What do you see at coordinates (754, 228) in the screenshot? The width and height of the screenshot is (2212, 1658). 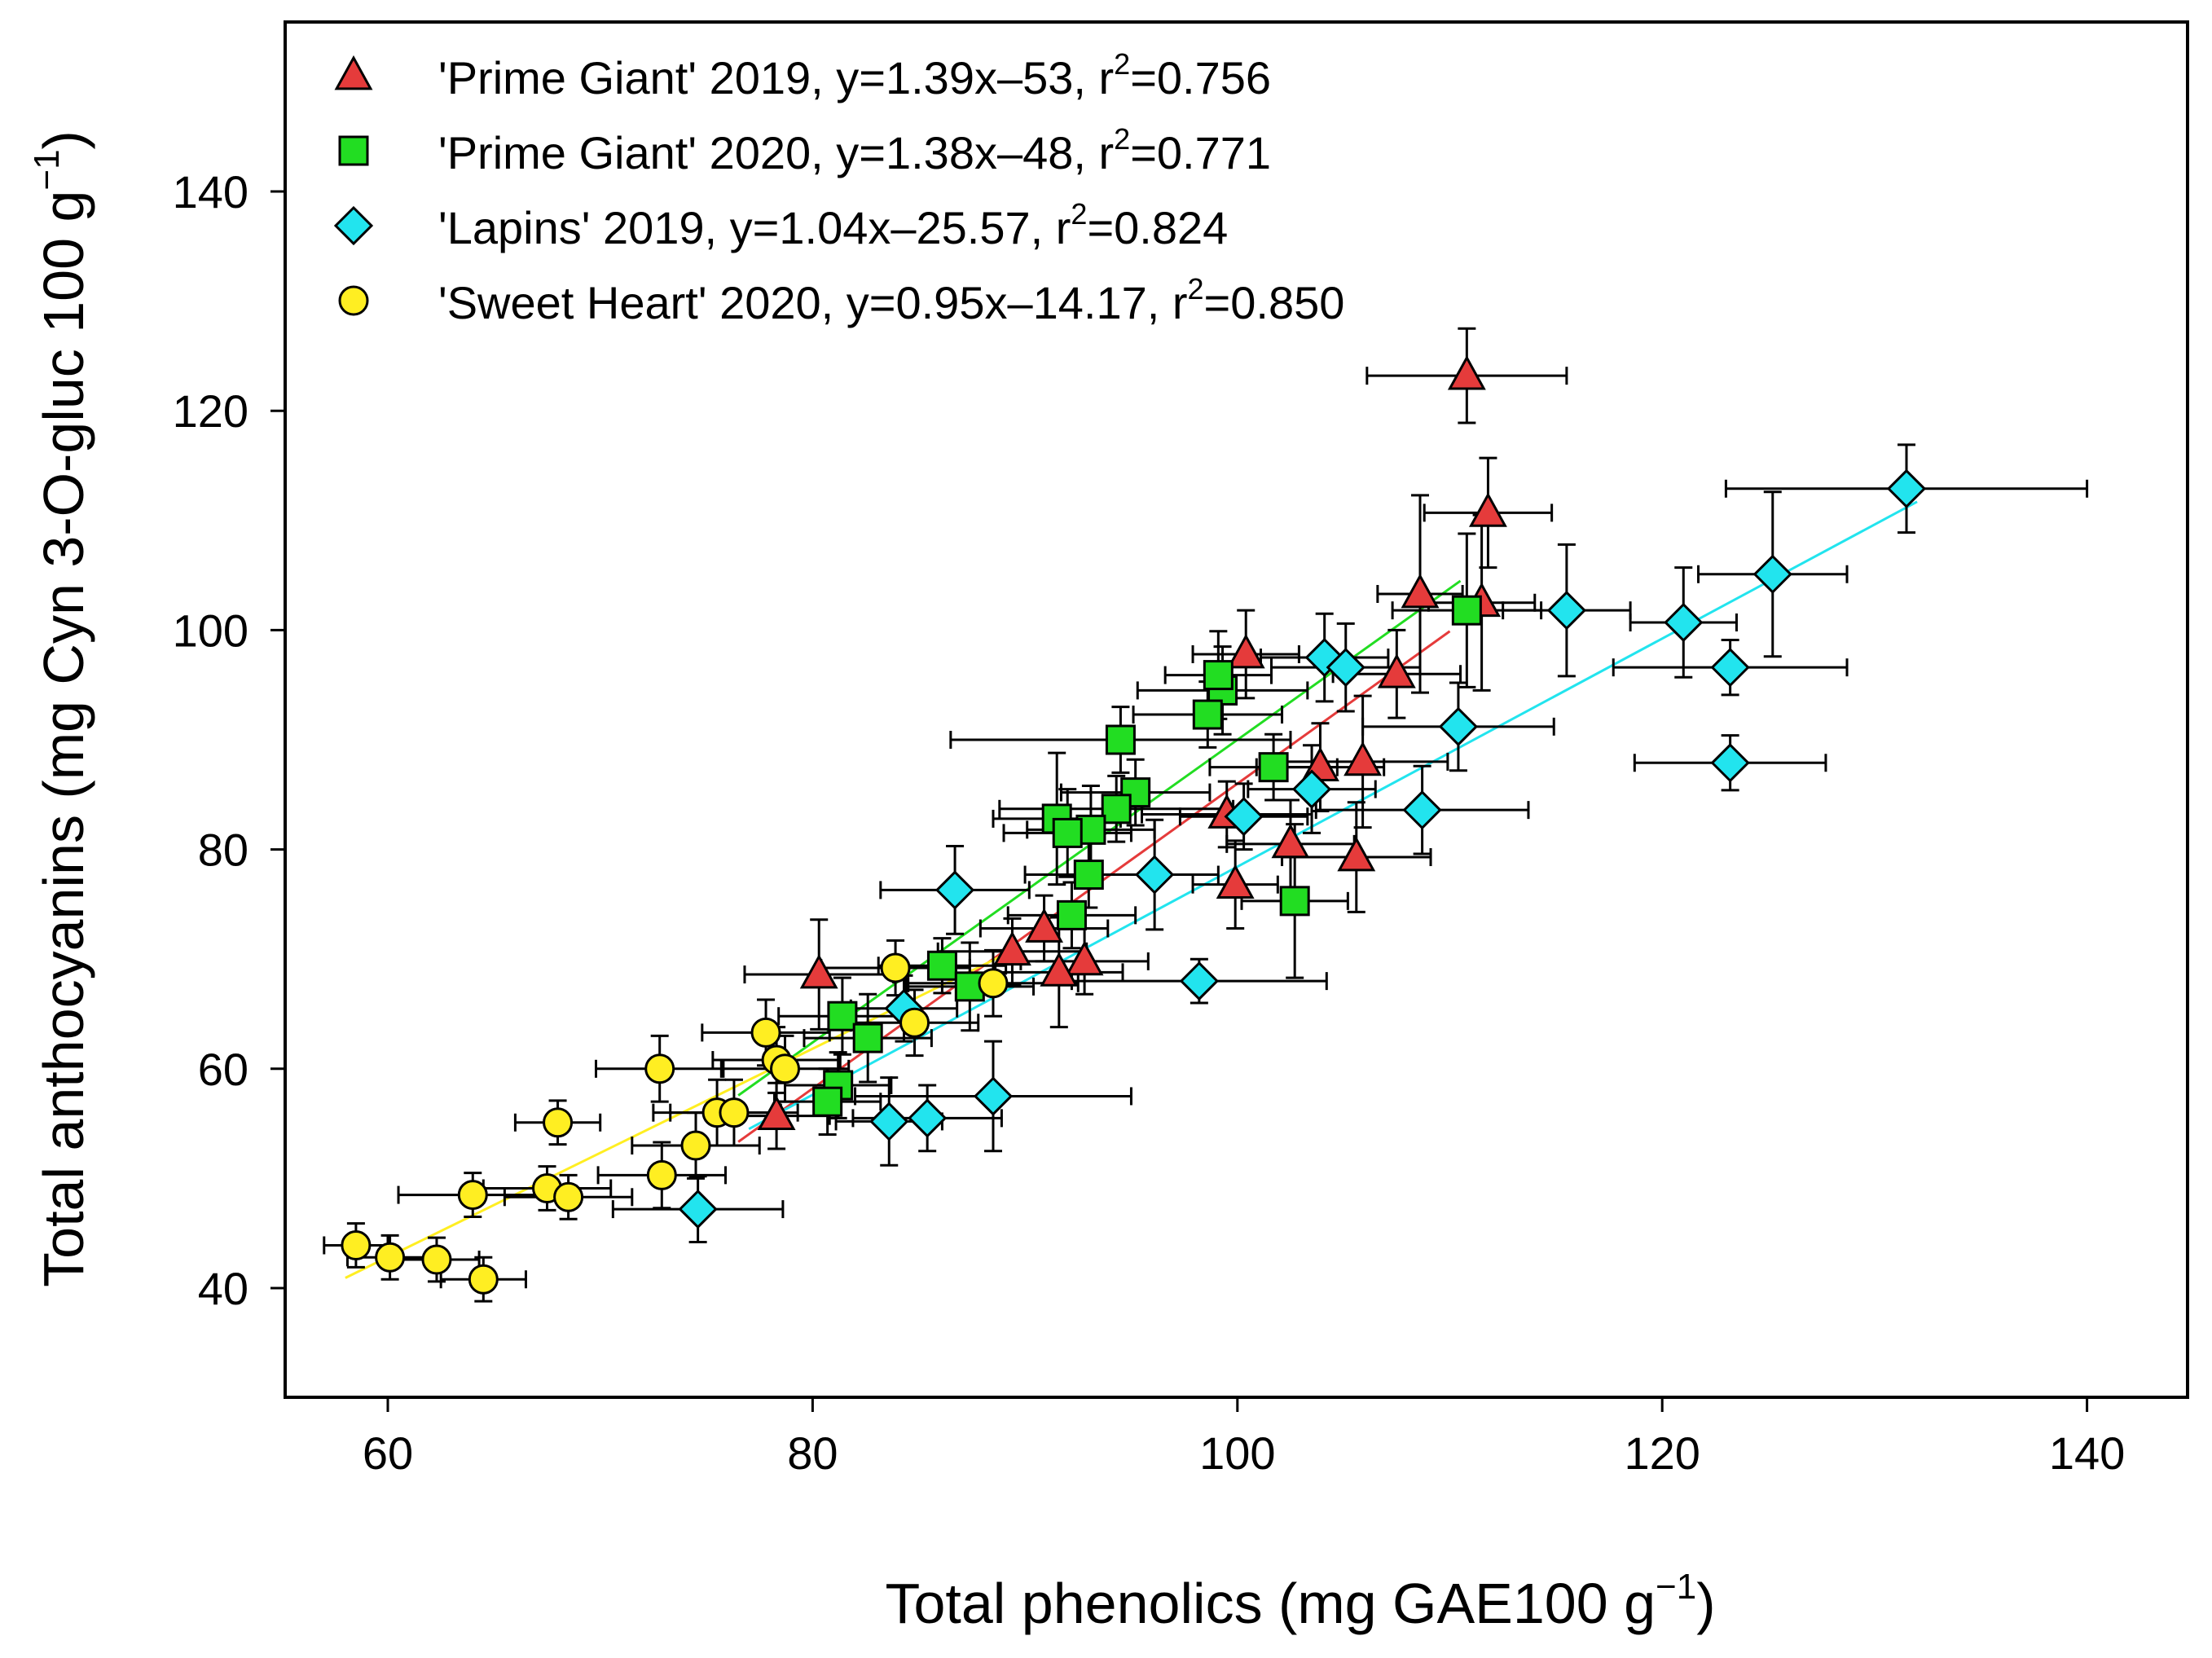 I see `legend-equation: 'Lapins' 2019, y=1.04x–25.57, r` at bounding box center [754, 228].